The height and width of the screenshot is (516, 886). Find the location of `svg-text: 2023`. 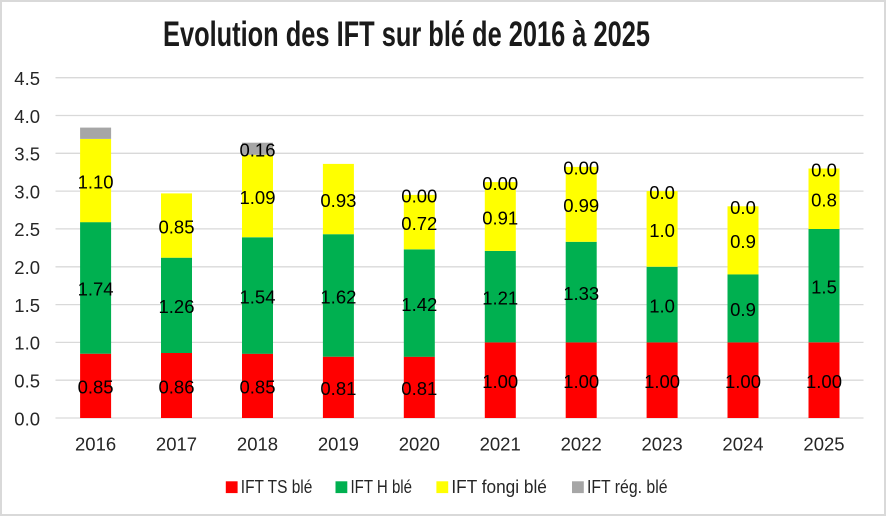

svg-text: 2023 is located at coordinates (662, 443).